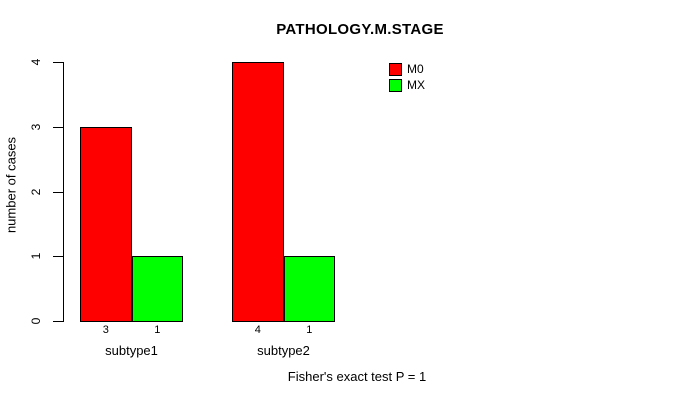  Describe the element at coordinates (105, 330) in the screenshot. I see `bar-value-label: 3` at that location.